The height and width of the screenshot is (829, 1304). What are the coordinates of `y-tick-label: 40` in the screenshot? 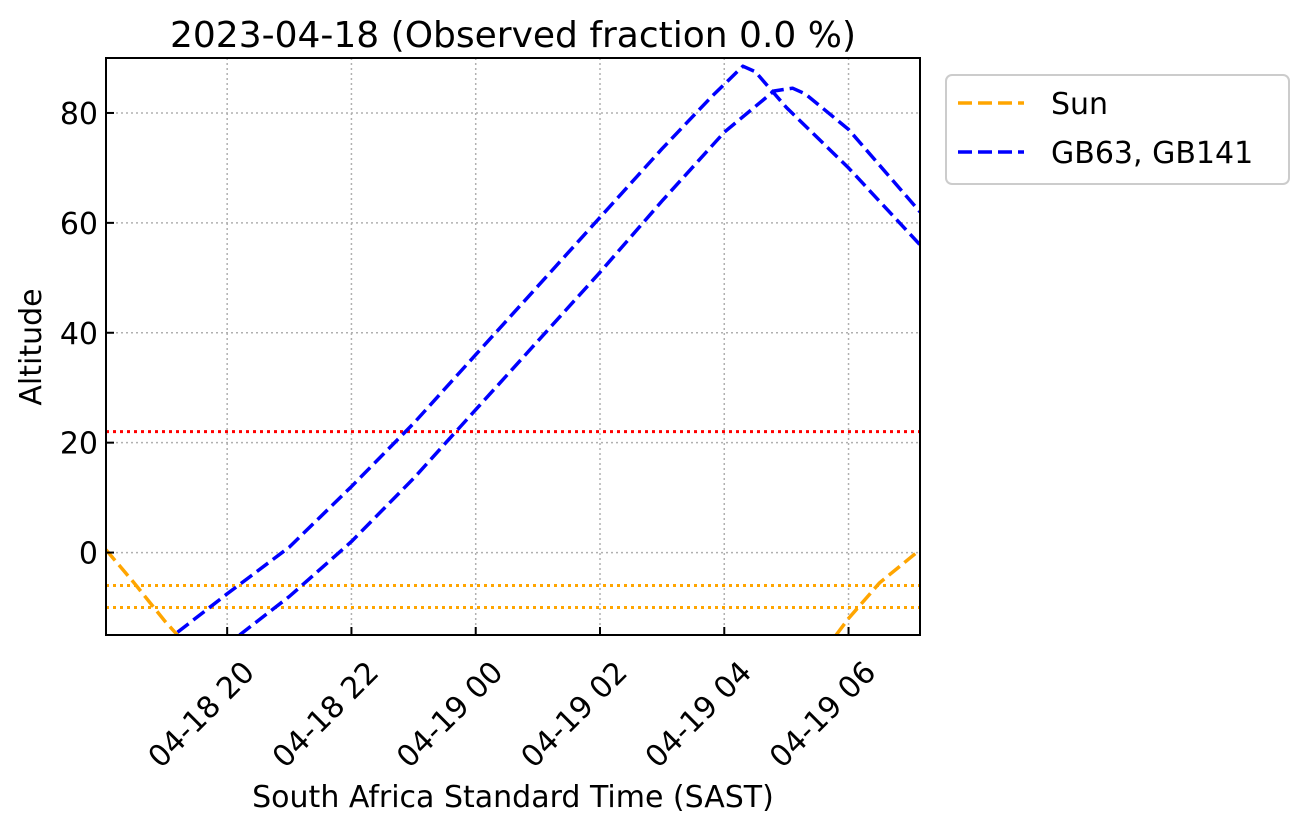 It's located at (79, 334).